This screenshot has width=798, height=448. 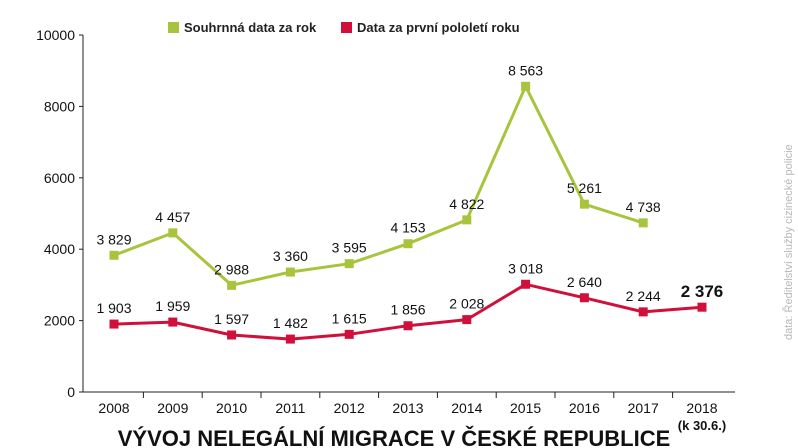 What do you see at coordinates (59, 106) in the screenshot?
I see `y-tick-label: 8000` at bounding box center [59, 106].